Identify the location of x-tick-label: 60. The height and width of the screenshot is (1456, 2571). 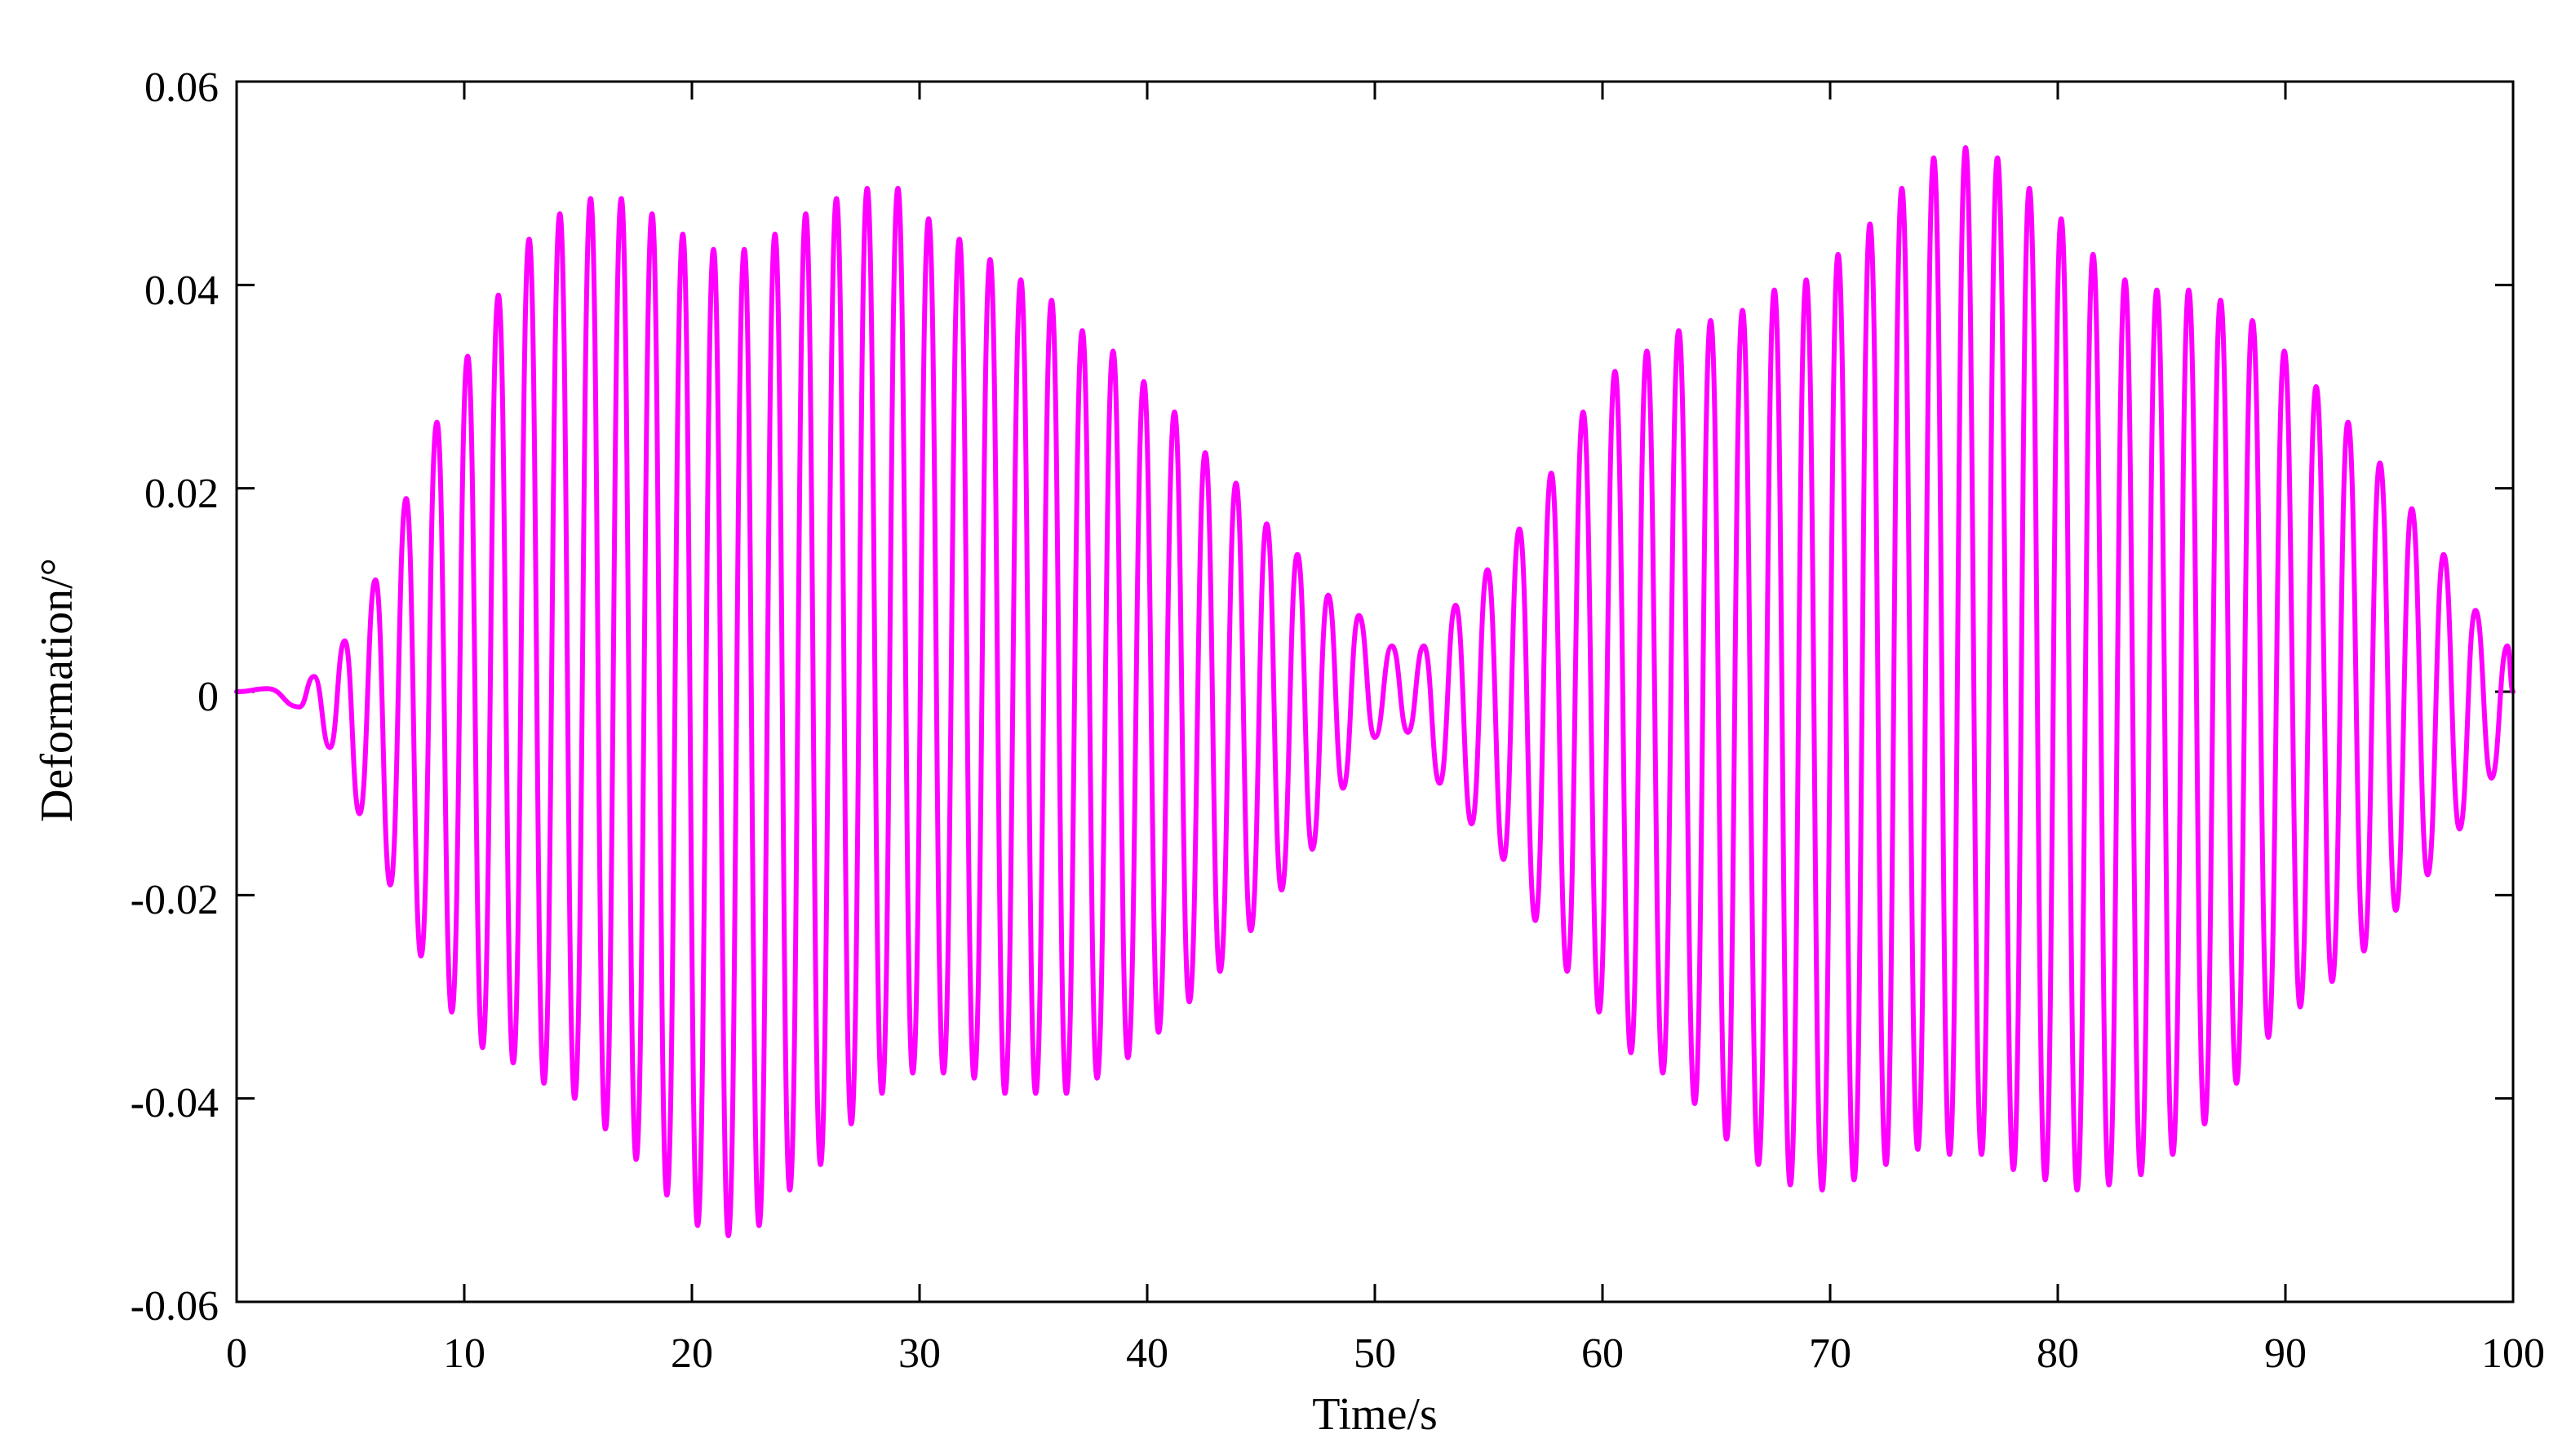
(1602, 1353).